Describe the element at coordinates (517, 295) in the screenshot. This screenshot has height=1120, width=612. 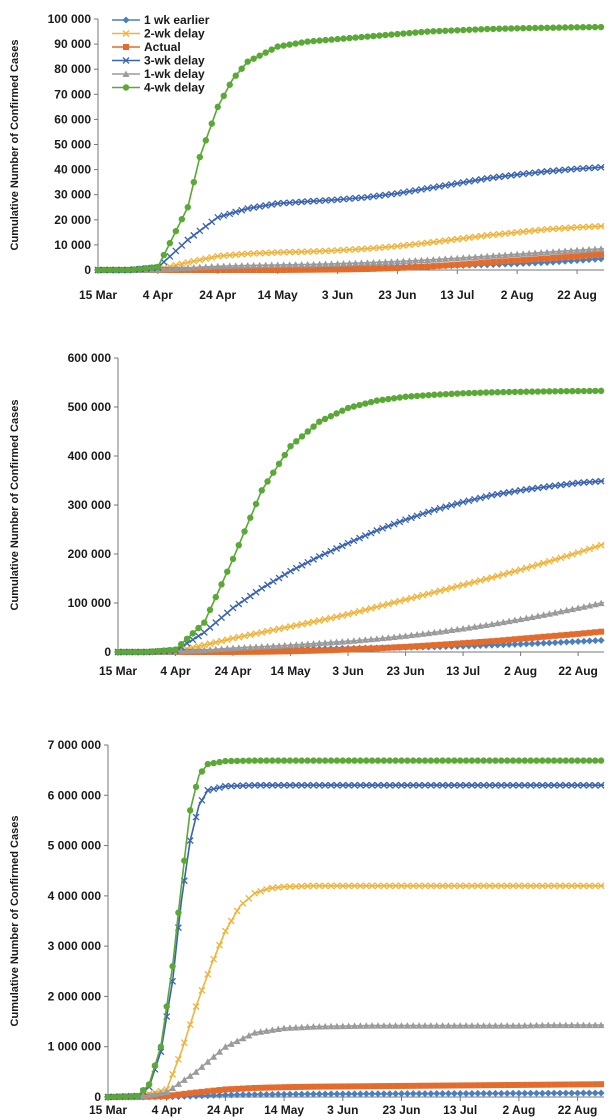
I see `x-tick-label: 2 Aug` at that location.